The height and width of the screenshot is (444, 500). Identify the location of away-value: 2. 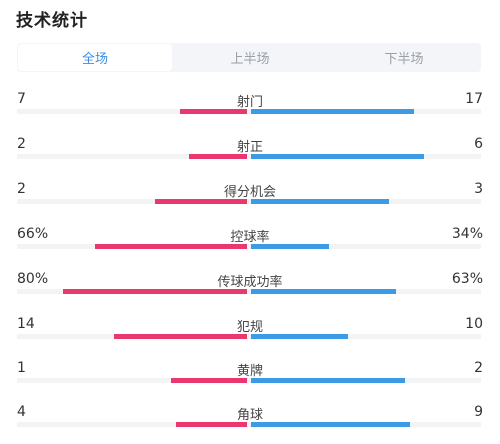
(478, 368).